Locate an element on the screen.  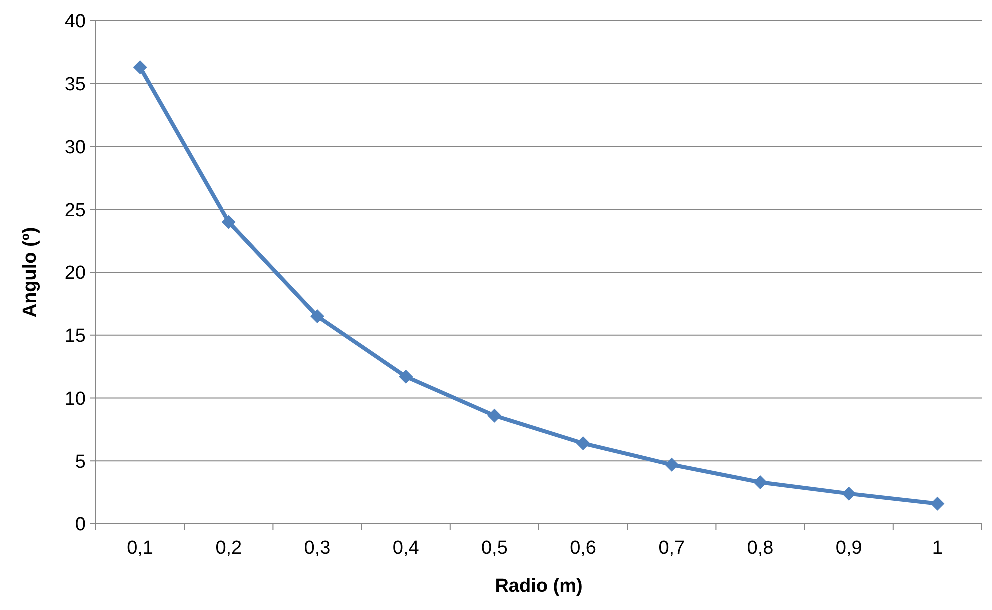
y-tick-label: 40 is located at coordinates (75, 22).